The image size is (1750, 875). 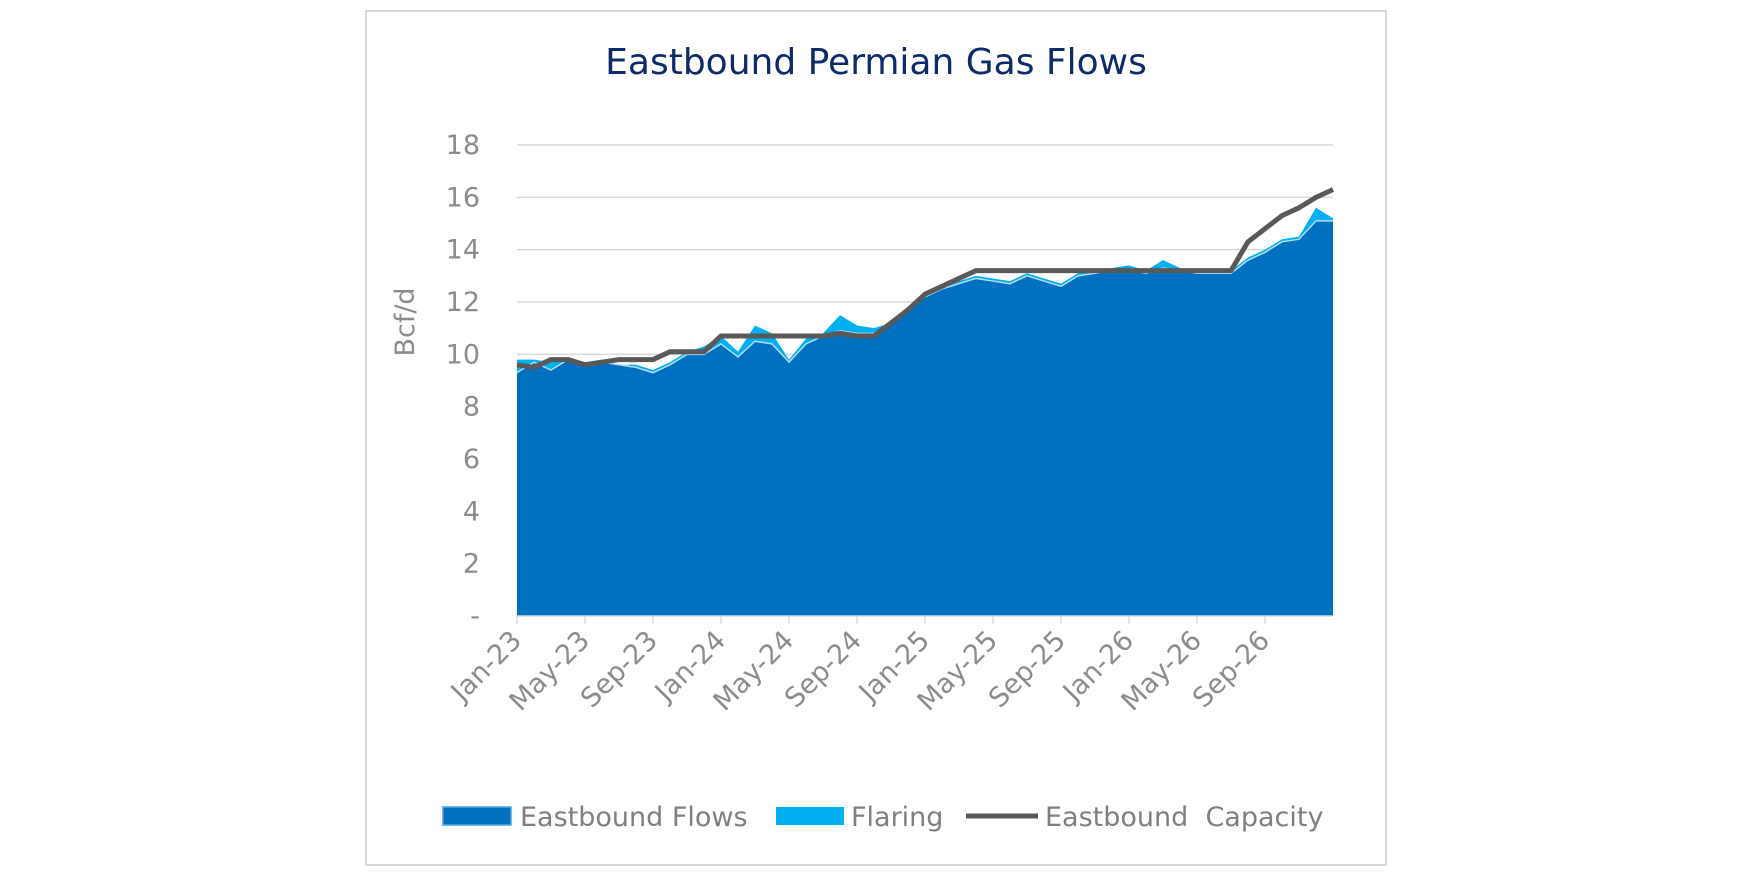 What do you see at coordinates (463, 145) in the screenshot?
I see `y-tick-label-9: 18` at bounding box center [463, 145].